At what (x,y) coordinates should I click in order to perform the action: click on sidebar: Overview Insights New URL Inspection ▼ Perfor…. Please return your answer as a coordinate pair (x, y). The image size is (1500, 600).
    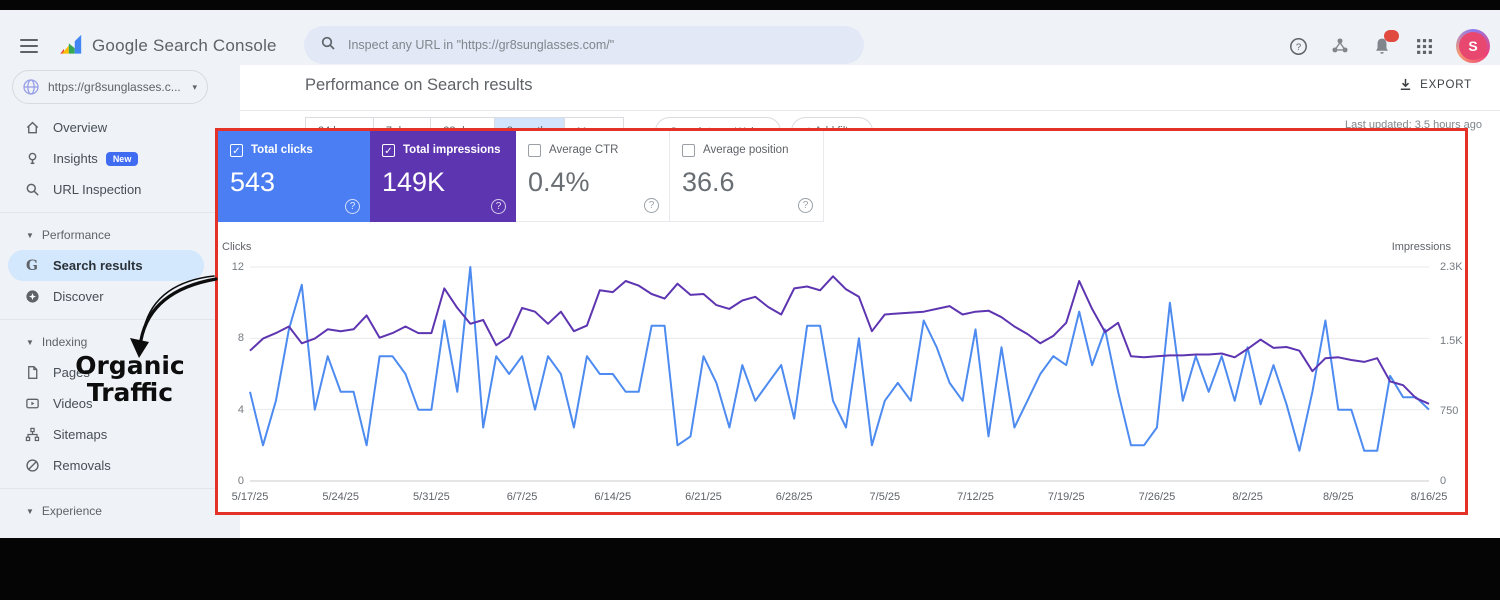
    Looking at the image, I should click on (120, 319).